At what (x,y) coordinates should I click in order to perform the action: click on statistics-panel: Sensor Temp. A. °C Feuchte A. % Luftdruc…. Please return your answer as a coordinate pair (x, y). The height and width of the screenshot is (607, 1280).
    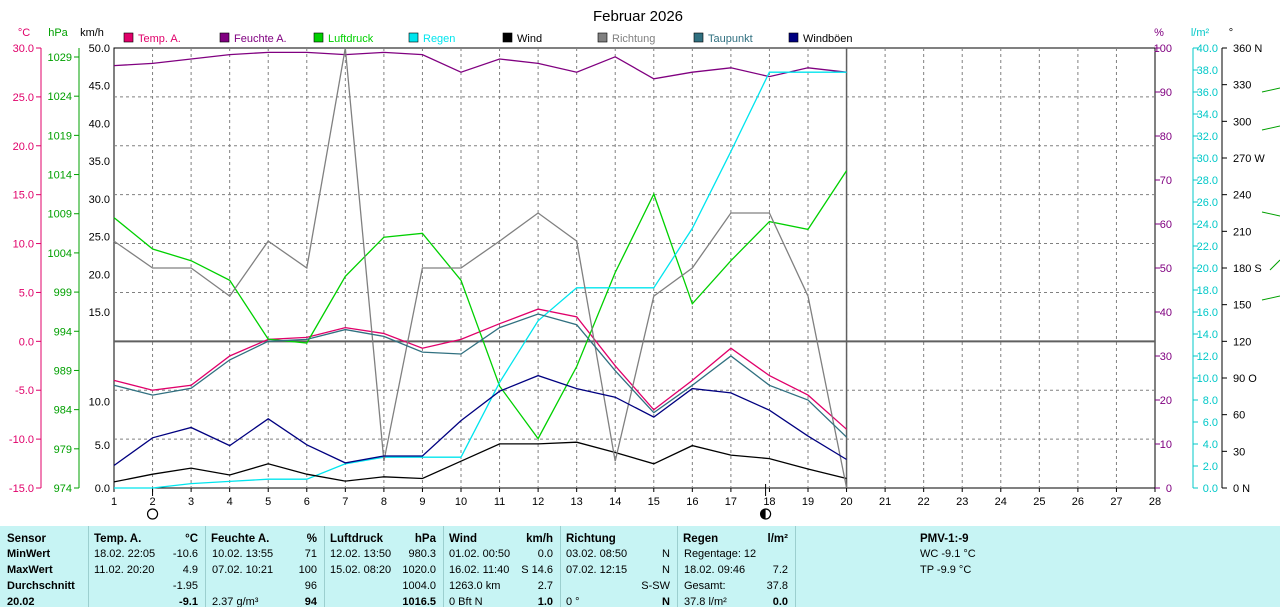
    Looking at the image, I should click on (640, 566).